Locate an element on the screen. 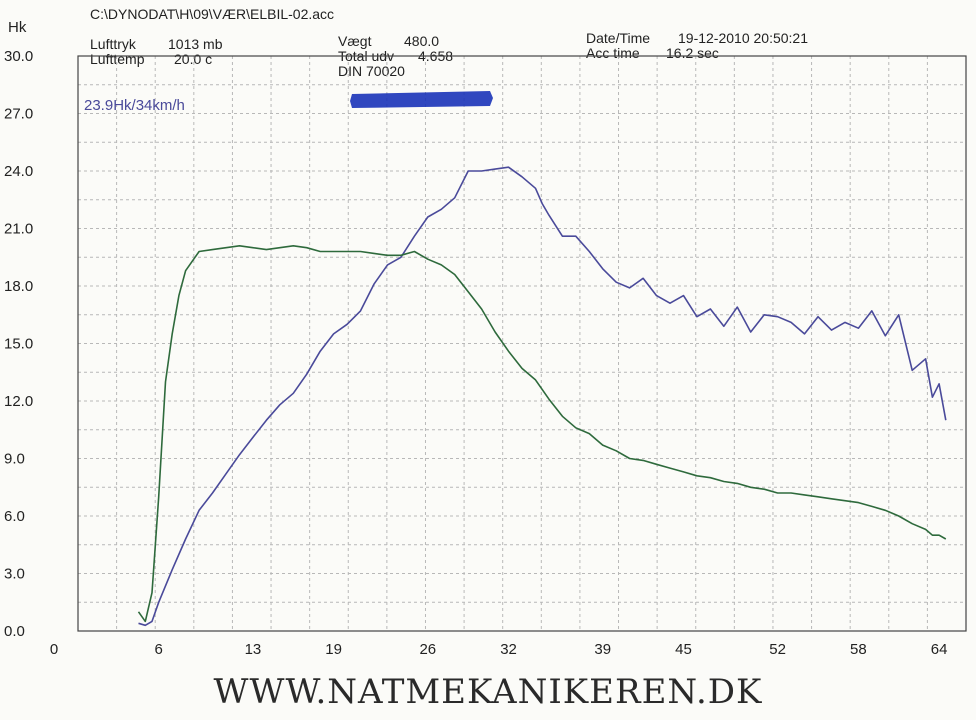  website-footer: WWW.NATMEKANIKEREN.DK is located at coordinates (488, 692).